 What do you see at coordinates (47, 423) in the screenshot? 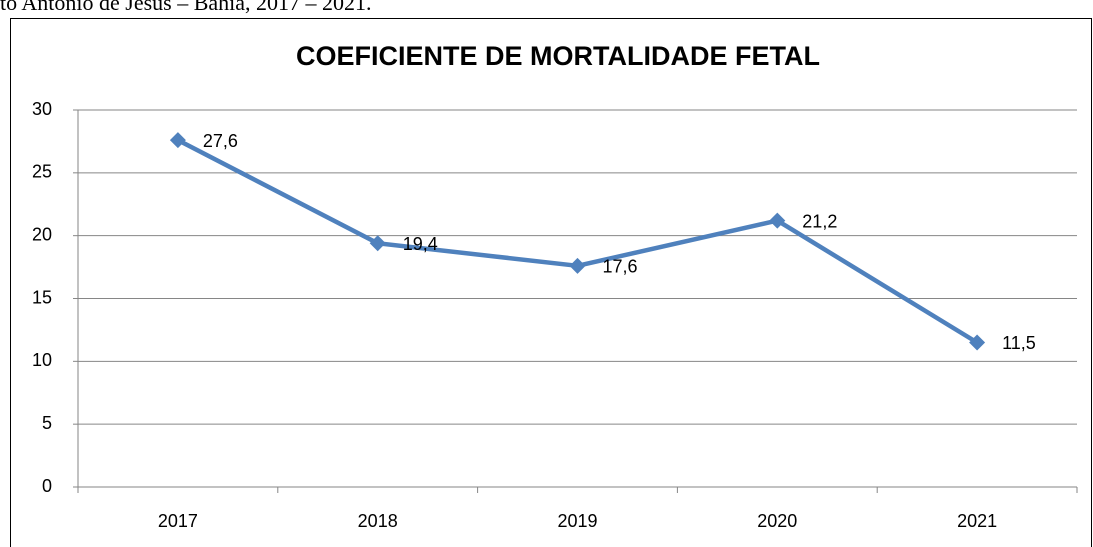
I see `y-tick-label: 5` at bounding box center [47, 423].